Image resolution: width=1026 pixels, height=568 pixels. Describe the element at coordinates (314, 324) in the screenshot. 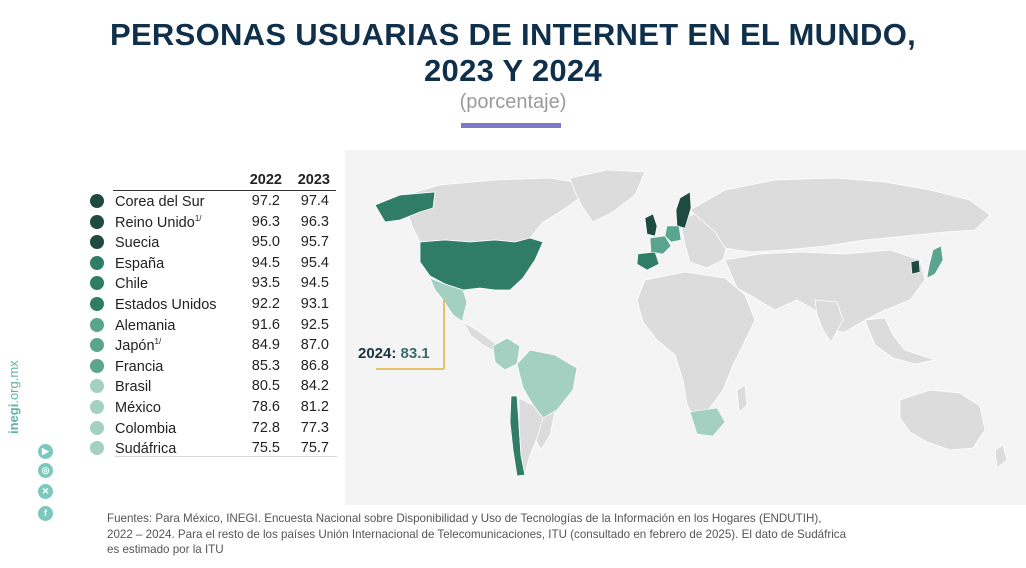

I see `value-2023: 92.5` at that location.